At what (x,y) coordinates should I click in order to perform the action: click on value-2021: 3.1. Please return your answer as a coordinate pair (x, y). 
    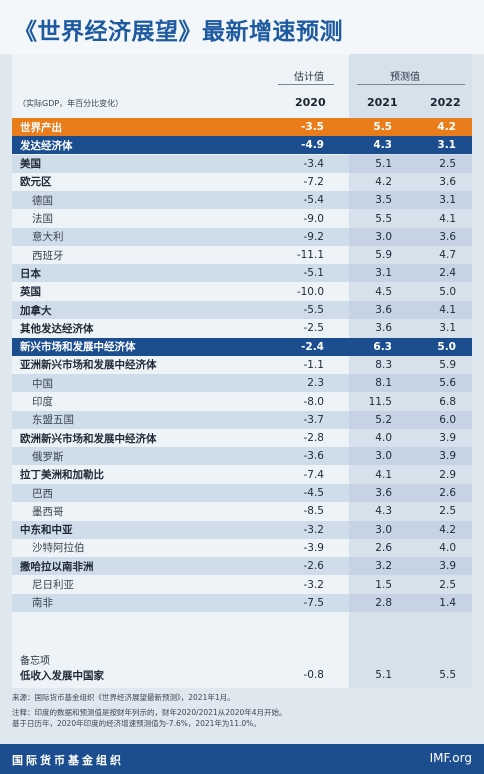
    Looking at the image, I should click on (383, 273).